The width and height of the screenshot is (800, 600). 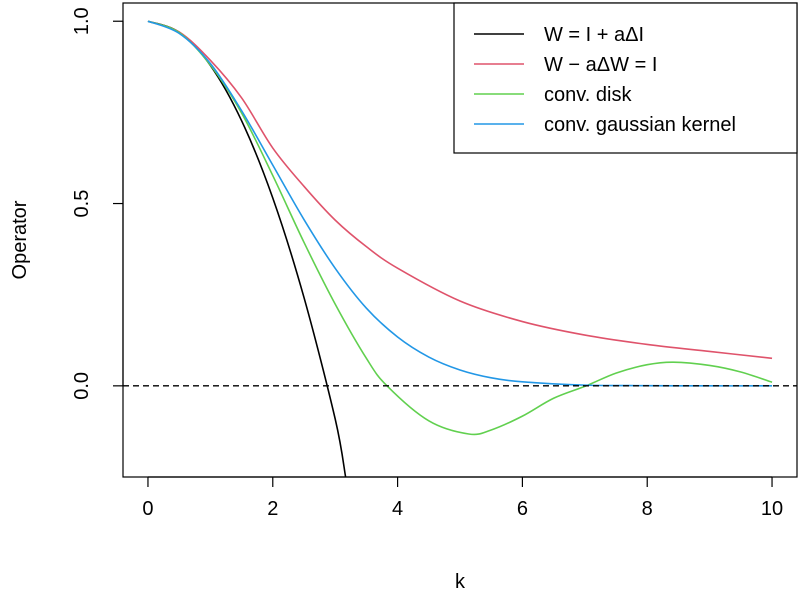 What do you see at coordinates (82, 204) in the screenshot?
I see `y-tick-label: 0.5` at bounding box center [82, 204].